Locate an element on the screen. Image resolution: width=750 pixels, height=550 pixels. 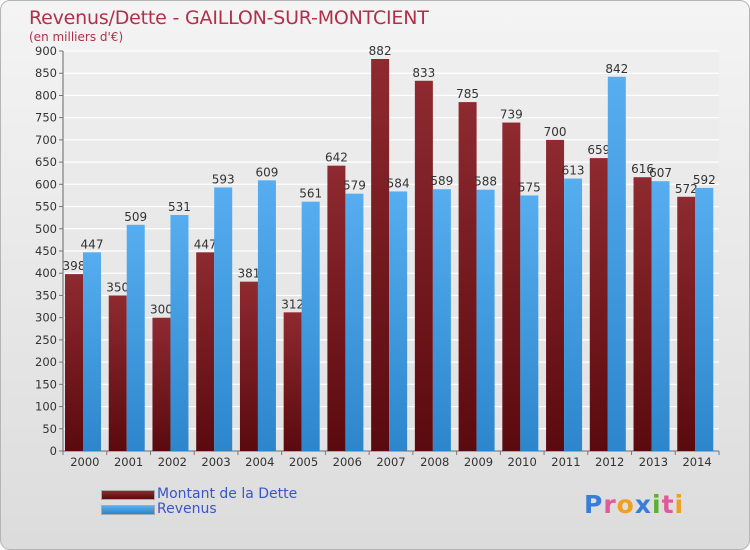
legend-swatch-revenus is located at coordinates (128, 510).